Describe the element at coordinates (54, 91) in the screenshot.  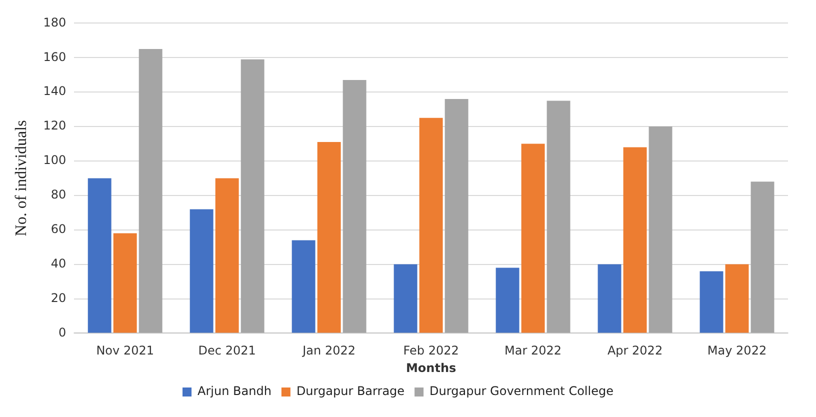
I see `y-tick-label: 140` at that location.